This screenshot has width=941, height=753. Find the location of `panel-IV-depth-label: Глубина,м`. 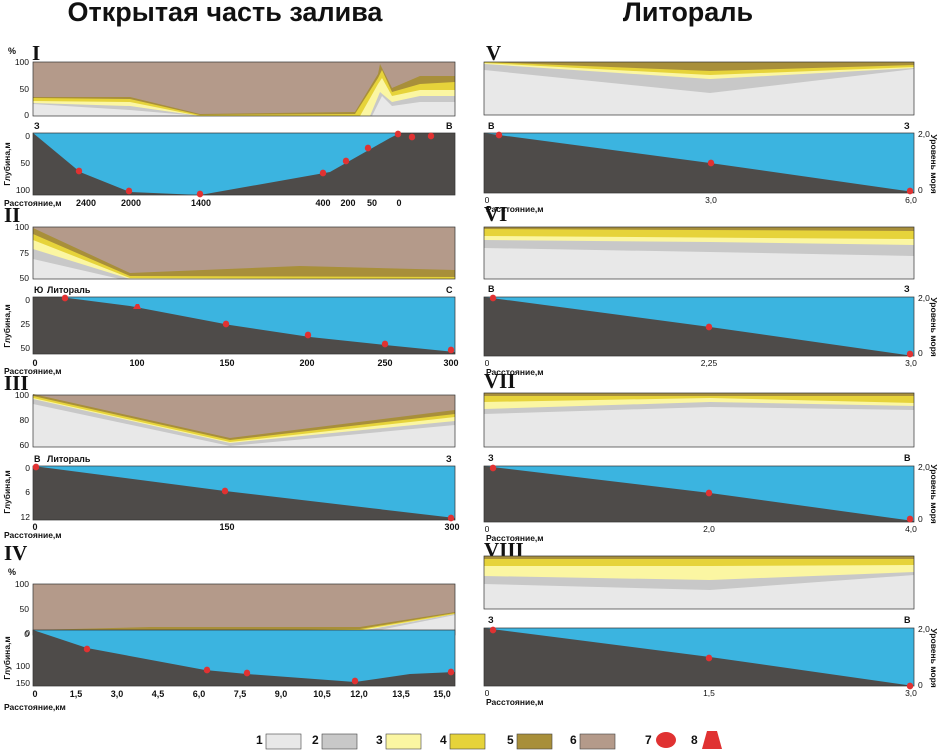

panel-IV-depth-label: Глубина,м is located at coordinates (7, 657).